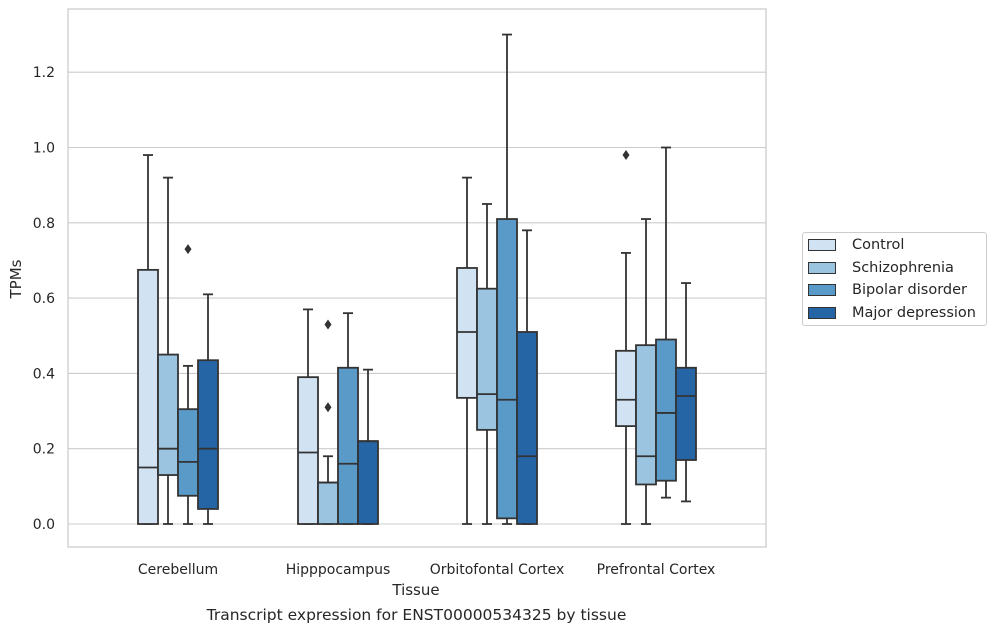 The image size is (997, 634). Describe the element at coordinates (914, 313) in the screenshot. I see `legend-label-major-depression: Major depression` at that location.